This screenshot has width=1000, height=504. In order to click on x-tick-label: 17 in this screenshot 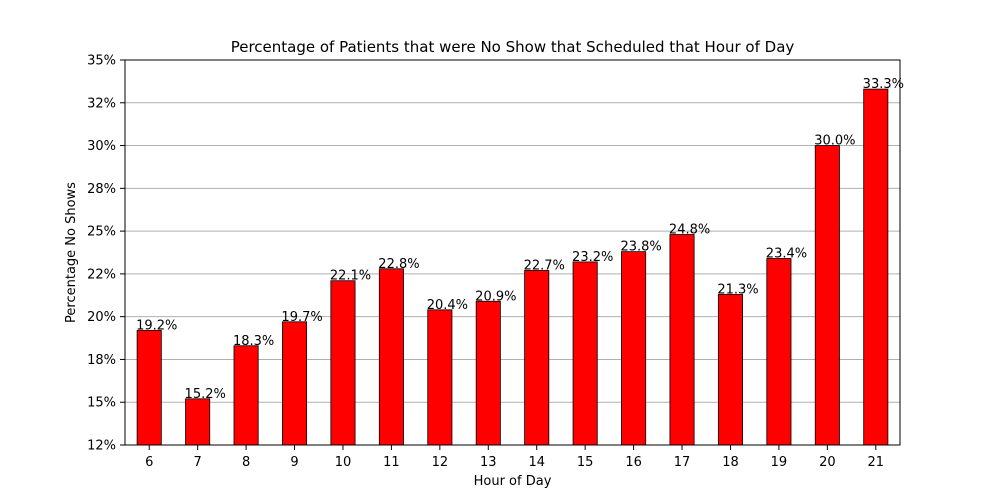, I will do `click(682, 462)`.